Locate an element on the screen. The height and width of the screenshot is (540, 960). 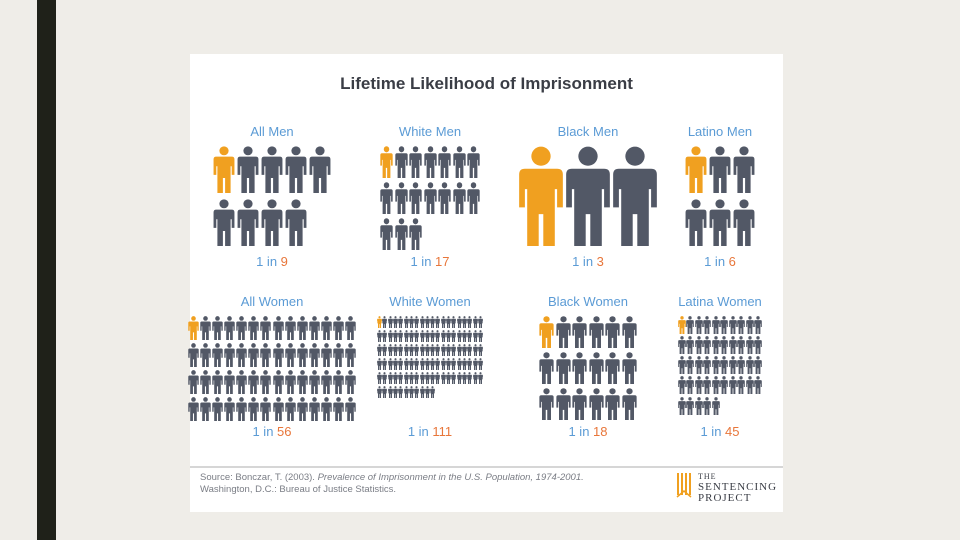
ratio-label: 1 in 56 is located at coordinates (272, 431).